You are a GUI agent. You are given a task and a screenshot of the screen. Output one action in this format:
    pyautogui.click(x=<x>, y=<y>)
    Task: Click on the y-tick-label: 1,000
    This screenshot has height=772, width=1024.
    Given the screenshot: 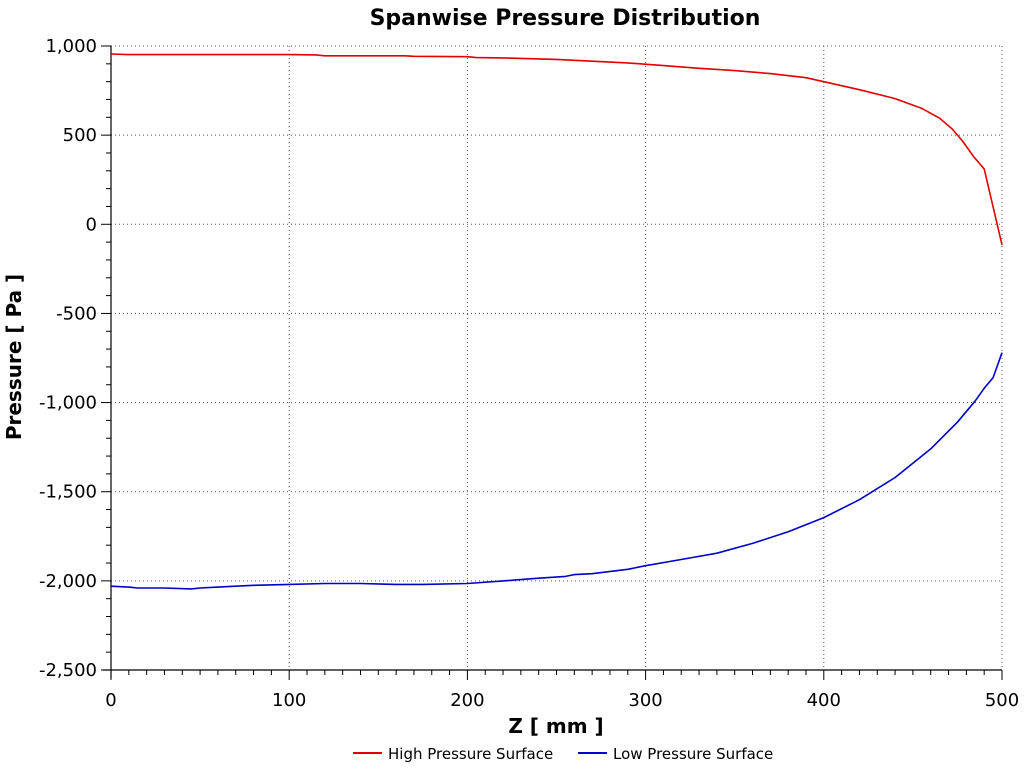 What is the action you would take?
    pyautogui.click(x=71, y=46)
    